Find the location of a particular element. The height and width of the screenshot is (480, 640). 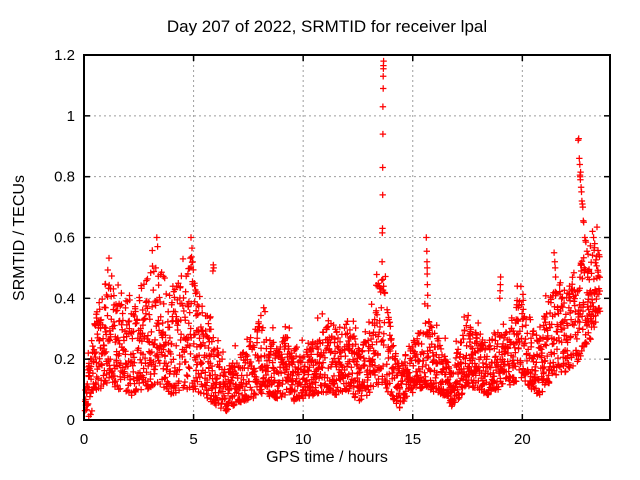

y-axis-label: SRMTID / TECUs is located at coordinates (19, 238).